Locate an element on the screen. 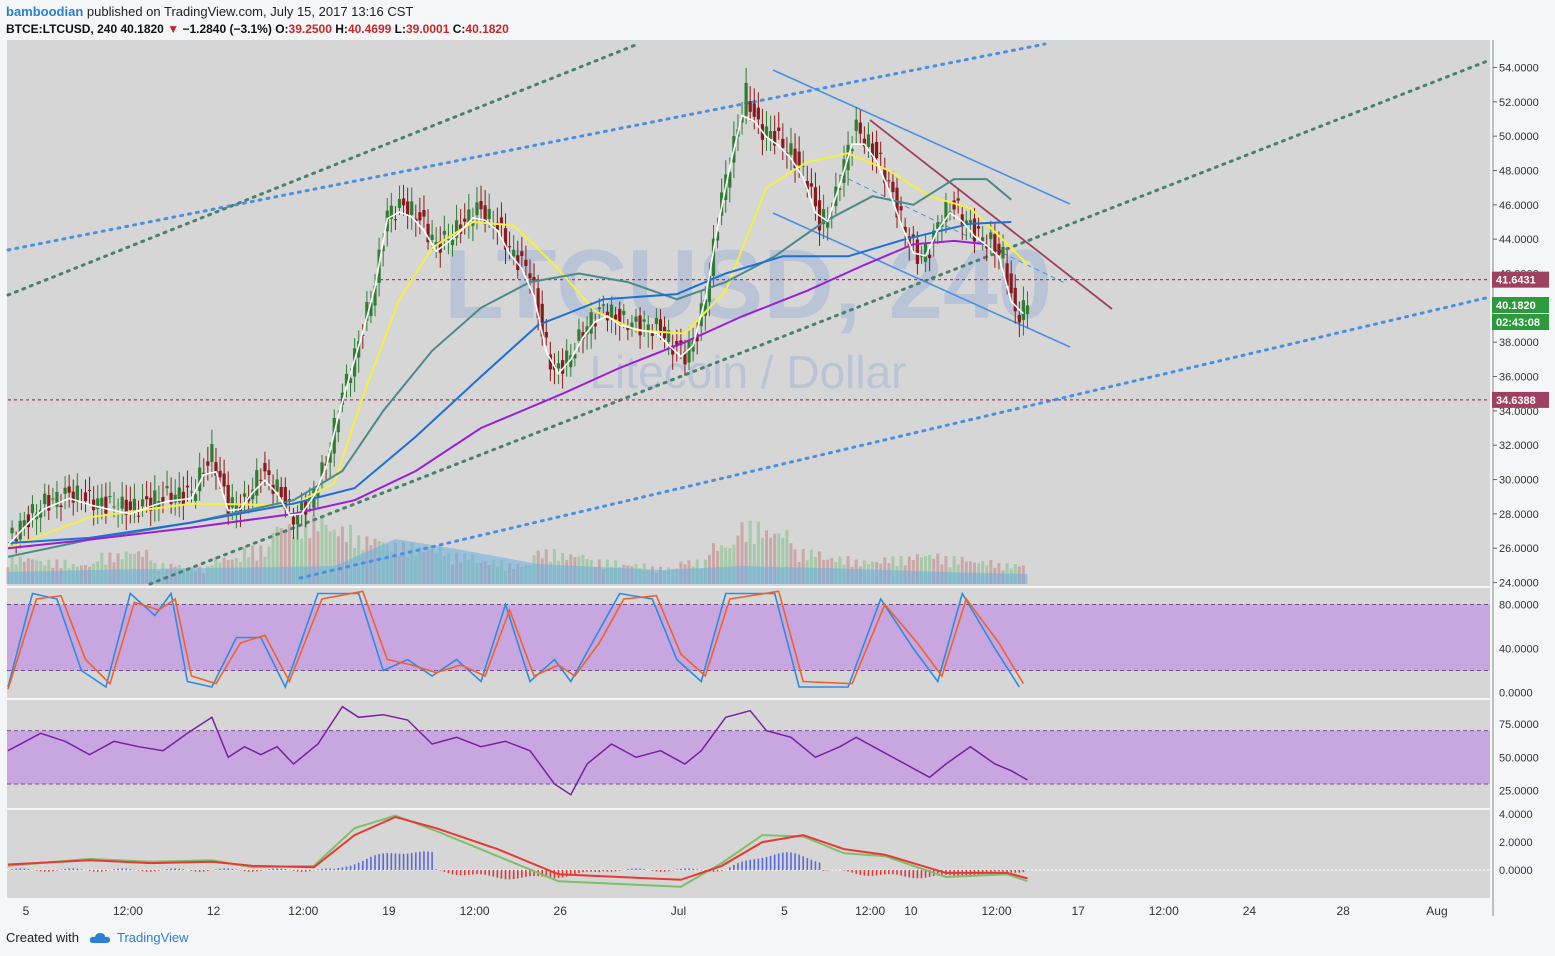 Image resolution: width=1555 pixels, height=956 pixels. symbol-label: BTCE:LTCUSD, 240 is located at coordinates (62, 29).